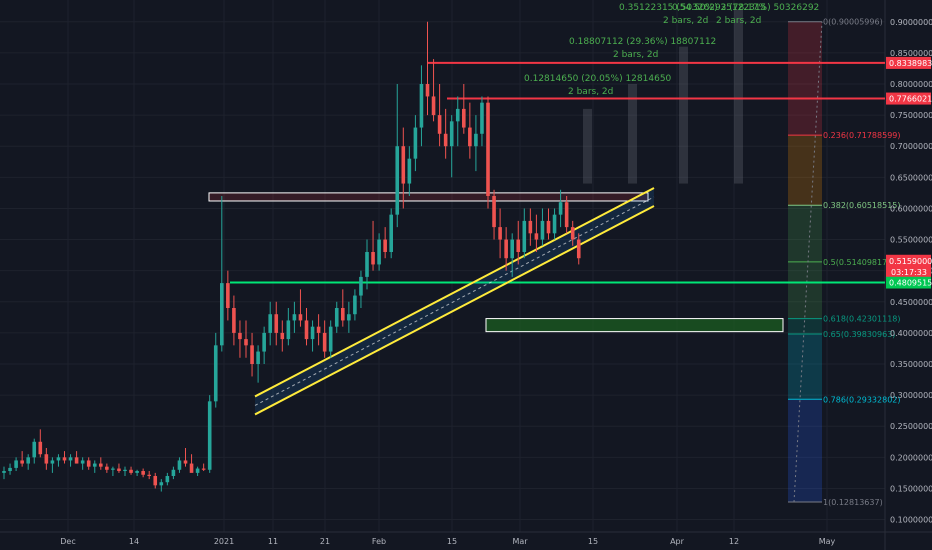 Image resolution: width=932 pixels, height=550 pixels. I want to click on x-tick-label: 15, so click(593, 541).